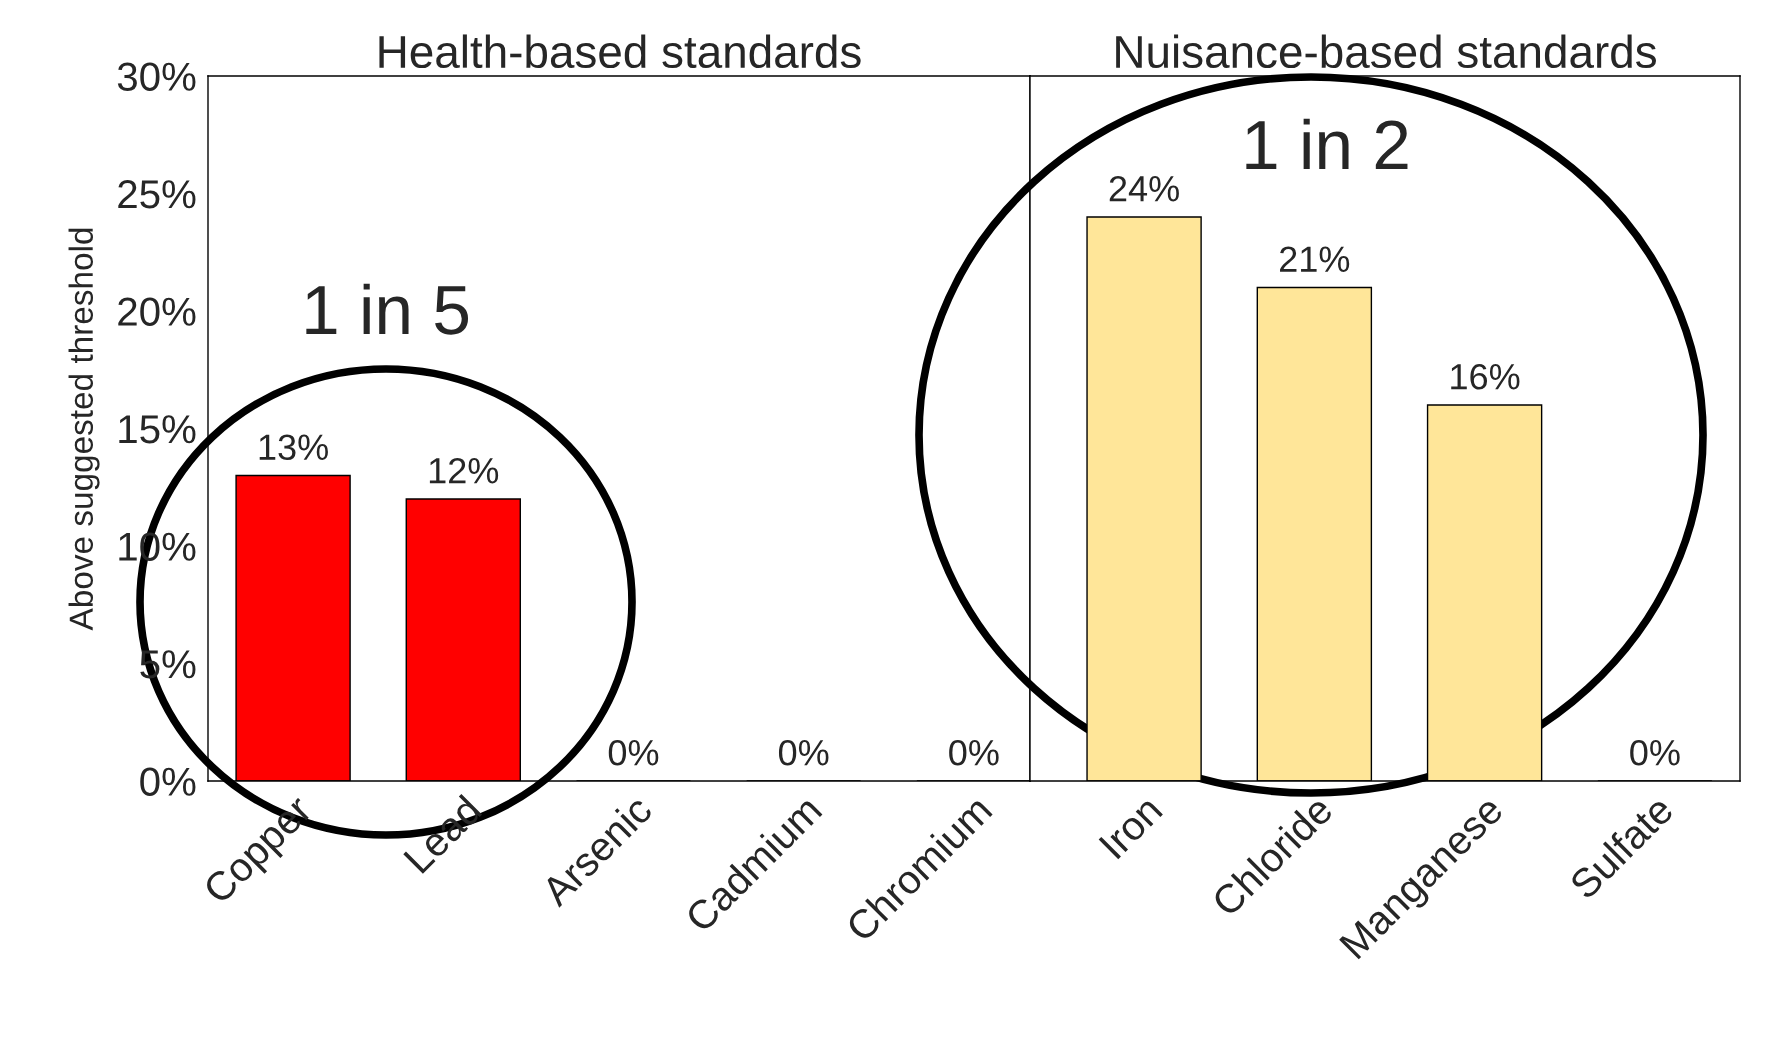  Describe the element at coordinates (1327, 143) in the screenshot. I see `annotation: 1 in 2` at that location.